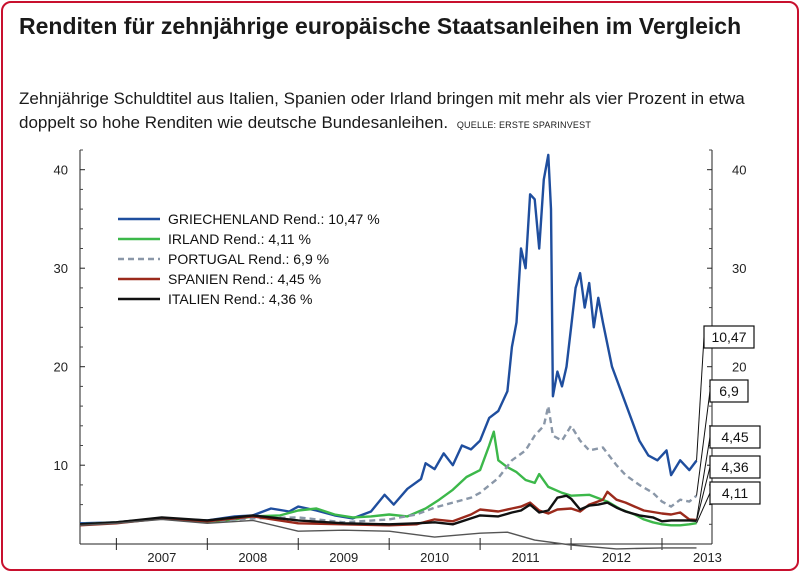 The height and width of the screenshot is (572, 800). What do you see at coordinates (61, 465) in the screenshot?
I see `y-tick-label-left: 10` at bounding box center [61, 465].